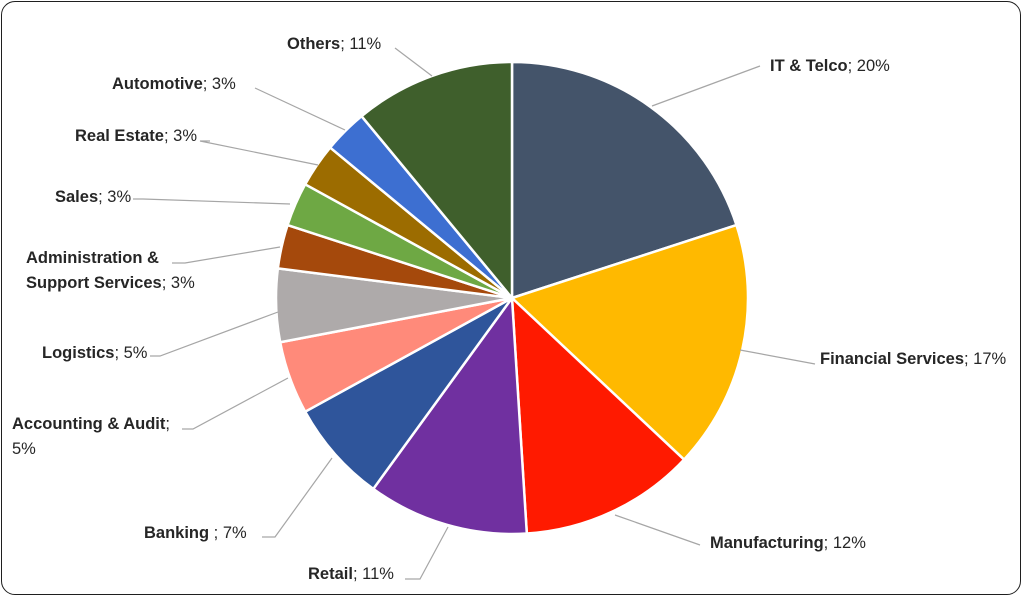  Describe the element at coordinates (847, 543) in the screenshot. I see `slice-label-value: 12%` at that location.